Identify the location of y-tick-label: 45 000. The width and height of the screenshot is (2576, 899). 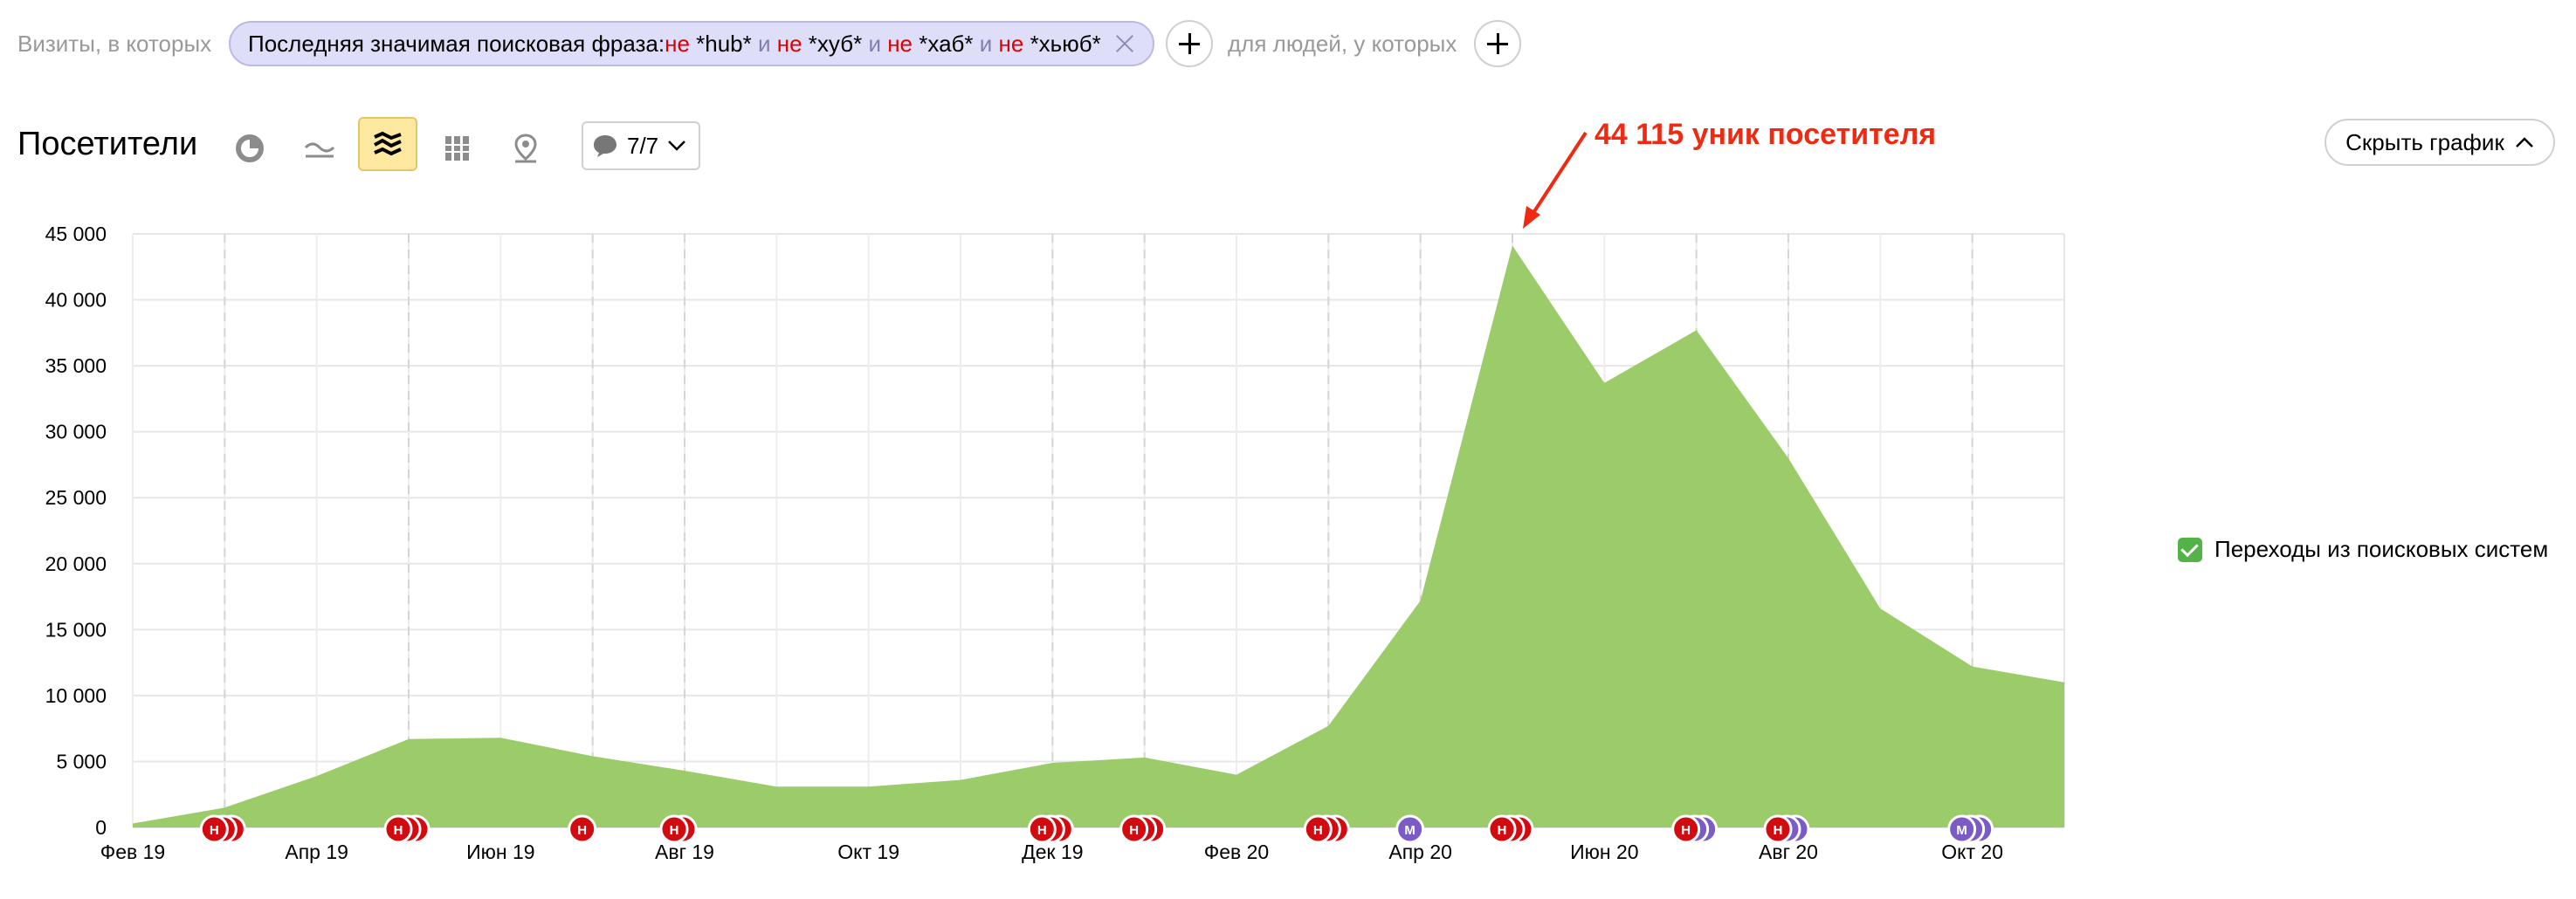
(76, 234).